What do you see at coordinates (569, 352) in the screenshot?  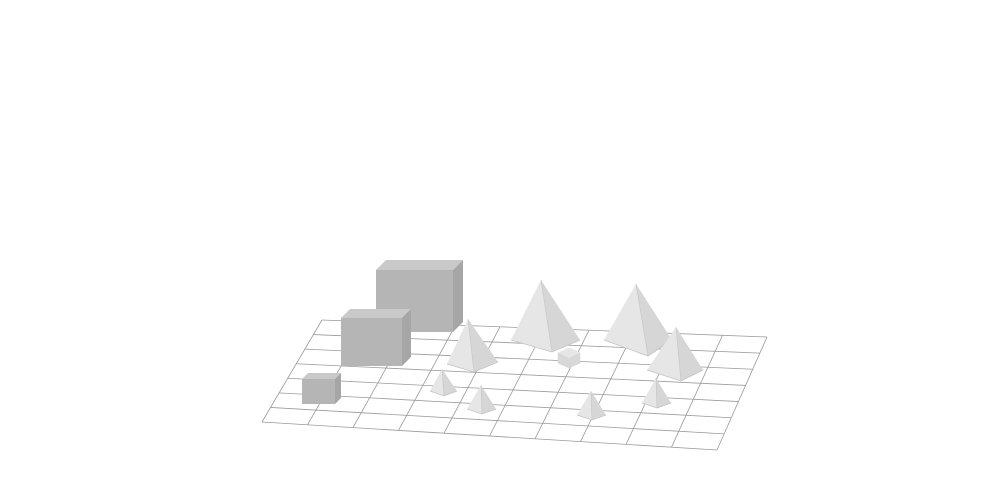 I see `polyhedron-small-top-face` at bounding box center [569, 352].